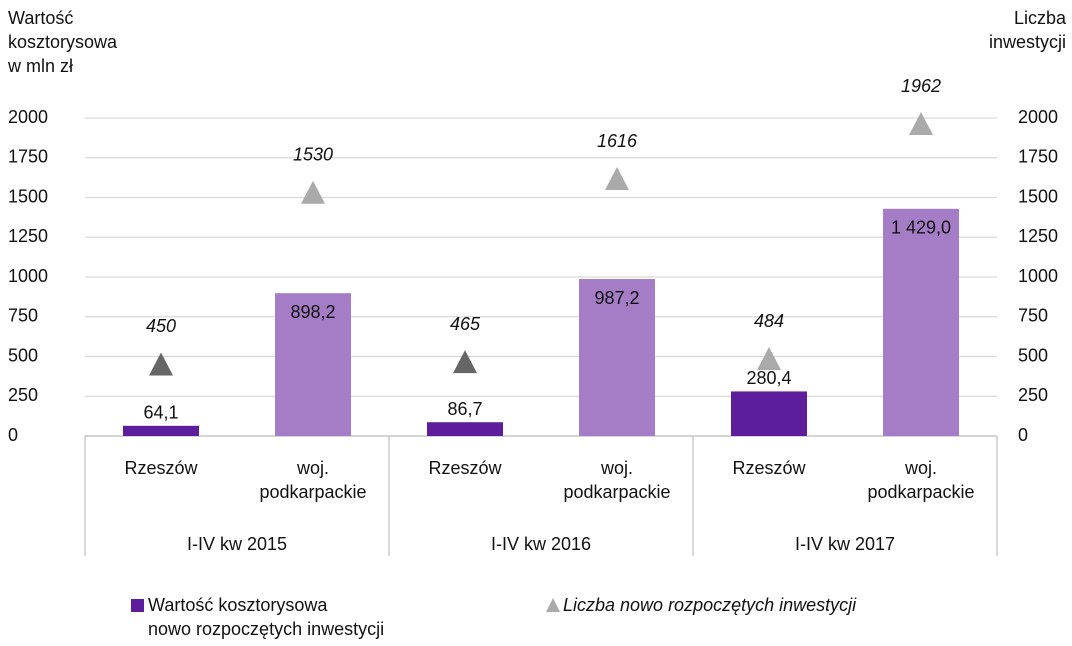  I want to click on data-label: 1 429,0, so click(921, 228).